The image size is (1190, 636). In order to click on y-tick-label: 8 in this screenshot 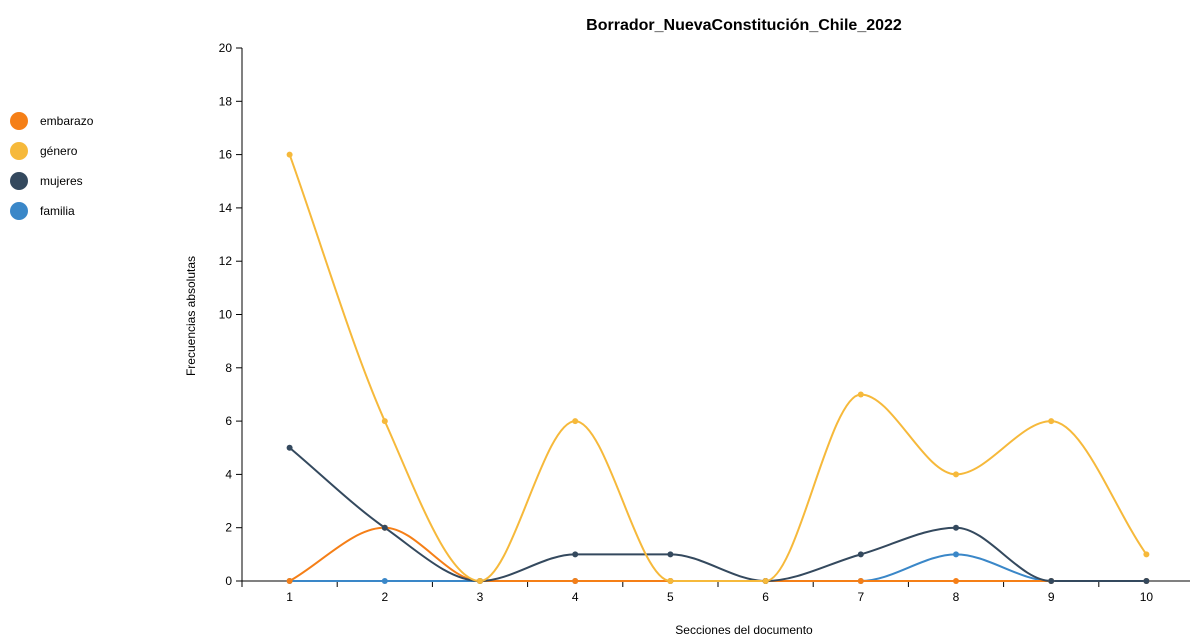, I will do `click(228, 368)`.